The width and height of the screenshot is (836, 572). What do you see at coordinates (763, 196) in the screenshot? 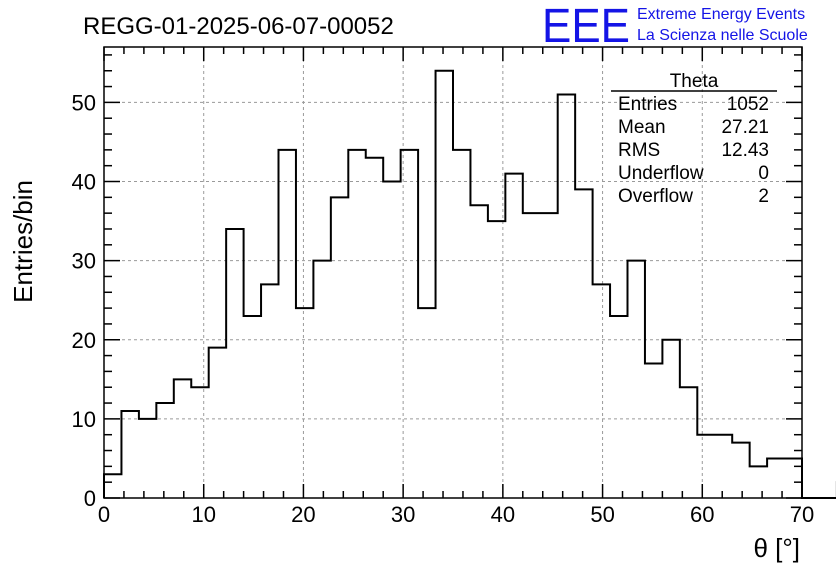
I see `stats-row-value: 2` at bounding box center [763, 196].